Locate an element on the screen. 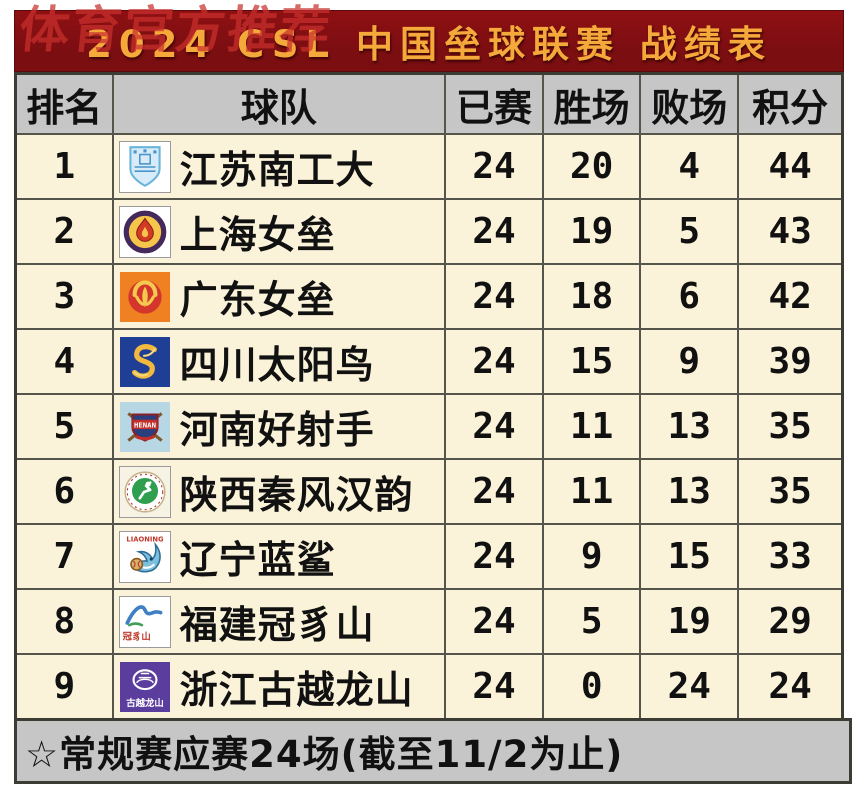  losses-value: 5 is located at coordinates (689, 231).